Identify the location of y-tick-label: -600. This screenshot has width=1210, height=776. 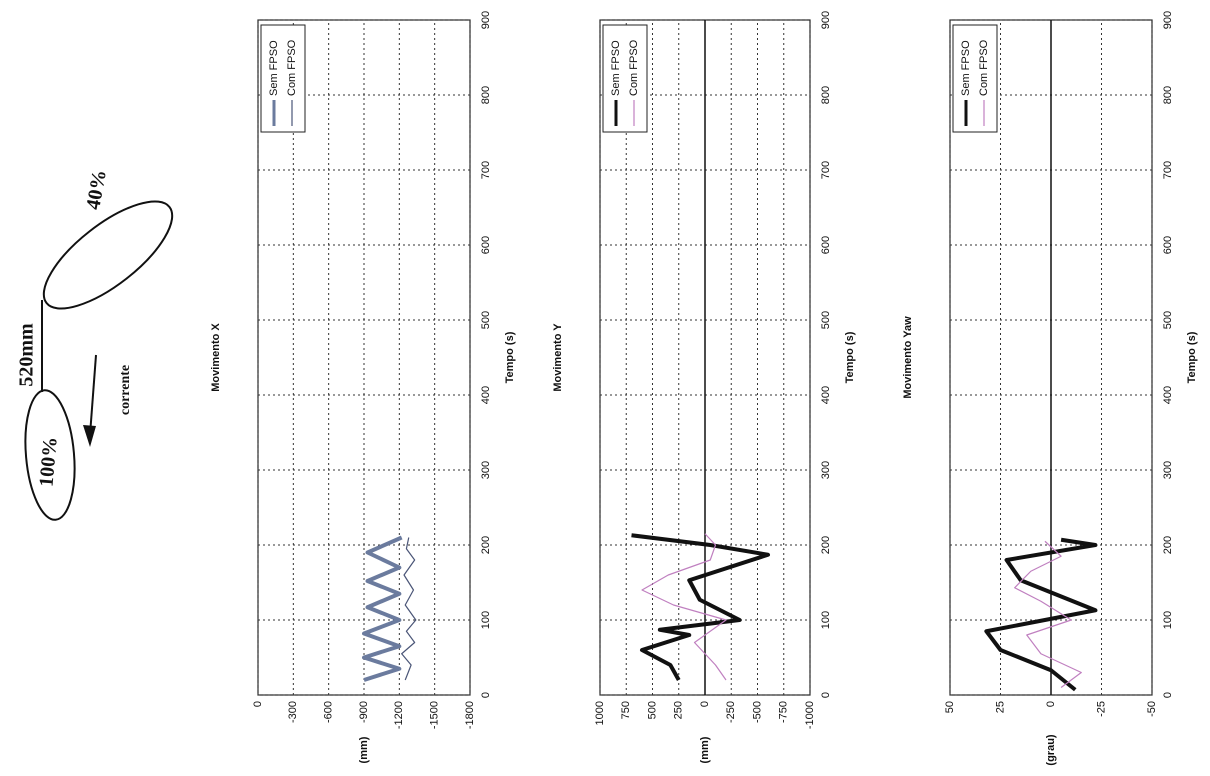
(329, 712).